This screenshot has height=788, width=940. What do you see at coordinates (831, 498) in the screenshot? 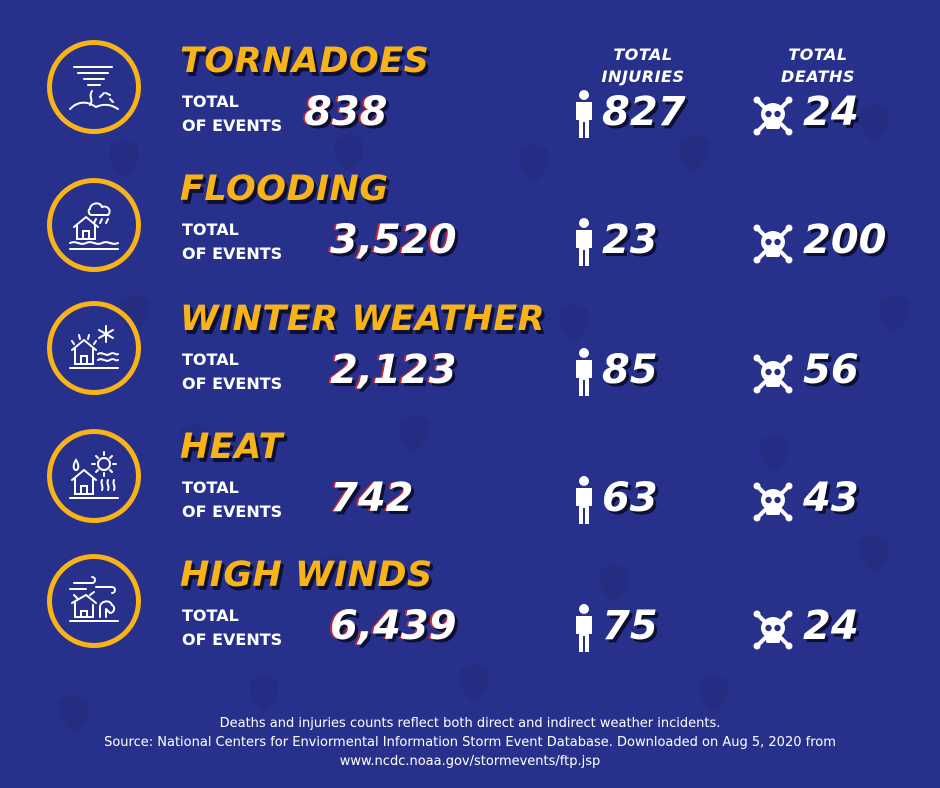
I see `deaths-value: 43` at bounding box center [831, 498].